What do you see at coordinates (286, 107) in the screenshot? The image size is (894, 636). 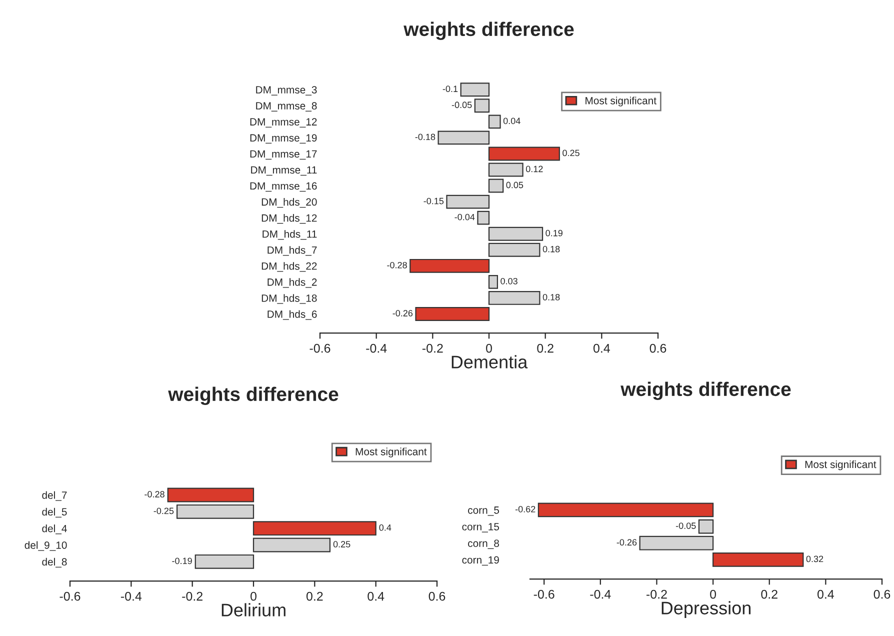 I see `y-tick-label: DM_mmse_8` at bounding box center [286, 107].